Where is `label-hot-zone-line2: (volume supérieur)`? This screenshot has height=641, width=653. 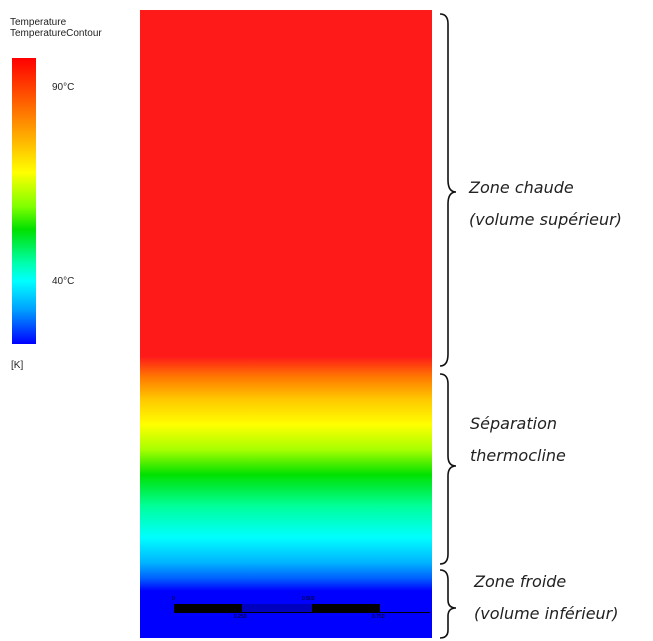 label-hot-zone-line2: (volume supérieur) is located at coordinates (545, 219).